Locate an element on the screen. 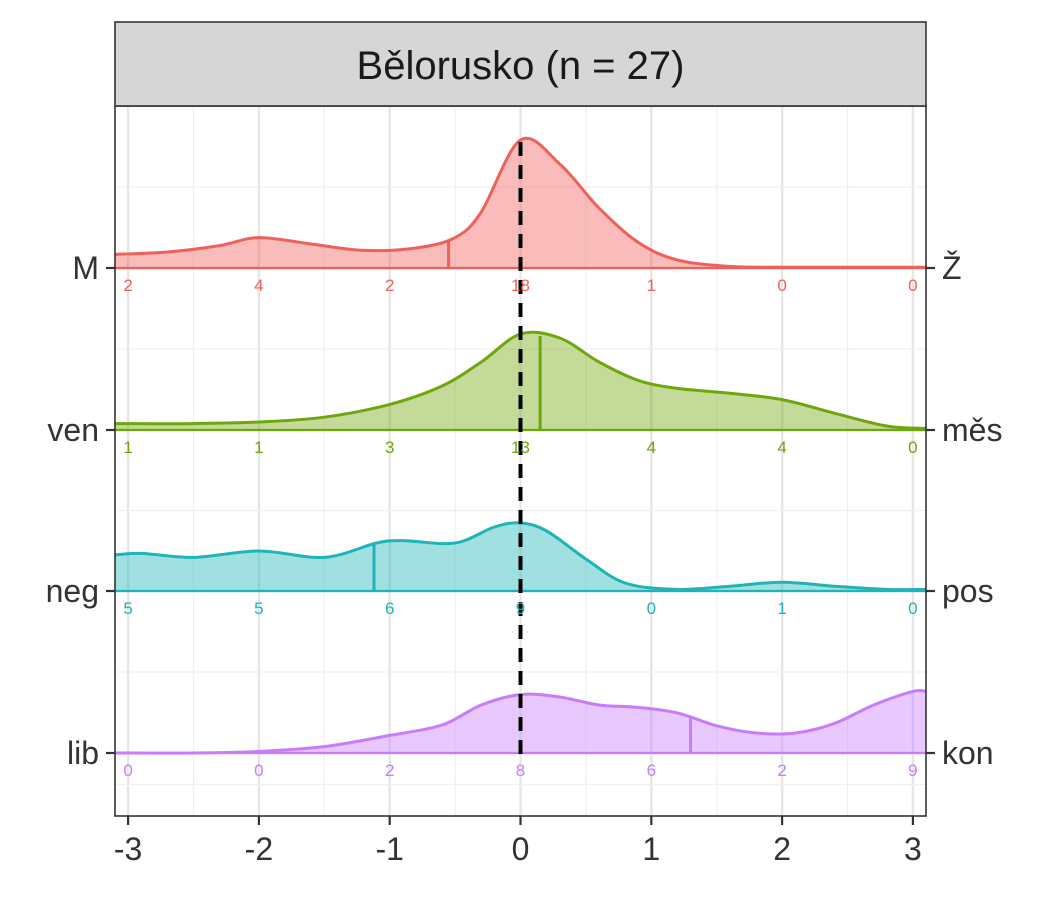 This screenshot has width=1050, height=900. y-tick-label-right-ven: měs is located at coordinates (972, 430).